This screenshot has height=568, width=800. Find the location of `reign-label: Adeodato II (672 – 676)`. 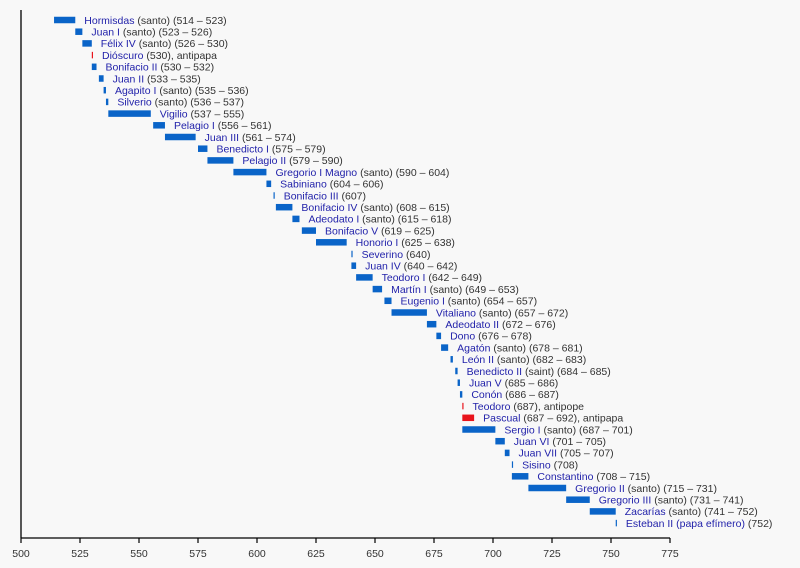

reign-label: Adeodato II (672 – 676) is located at coordinates (500, 325).